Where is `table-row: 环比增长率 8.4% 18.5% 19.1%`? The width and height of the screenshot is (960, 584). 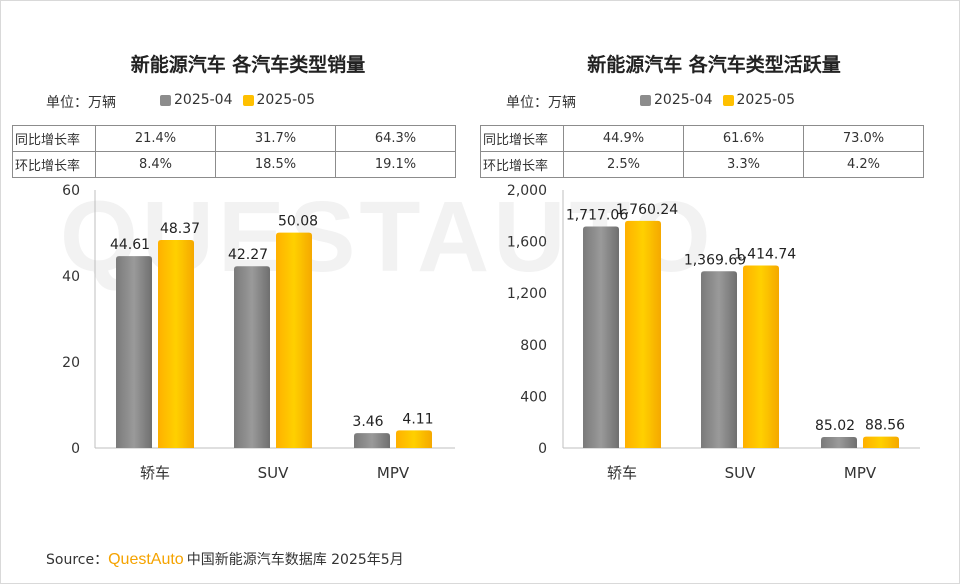
table-row: 环比增长率 8.4% 18.5% 19.1% is located at coordinates (234, 164).